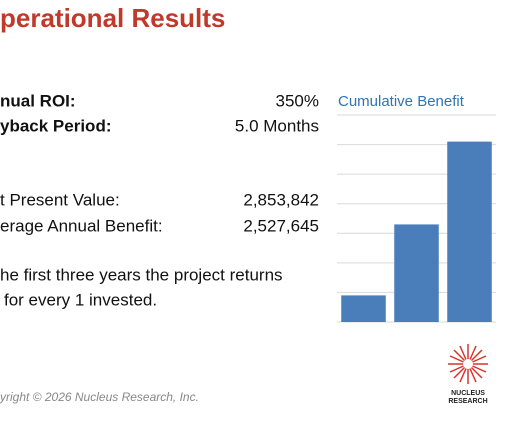 The width and height of the screenshot is (508, 438). What do you see at coordinates (468, 364) in the screenshot?
I see `logo-burst` at bounding box center [468, 364].